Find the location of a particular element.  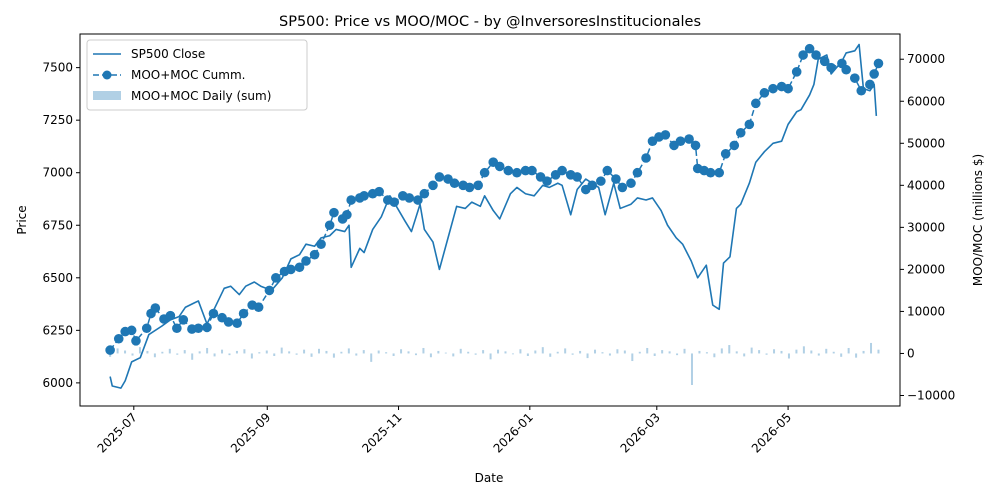

legend-swatch-daily is located at coordinates (107, 95).